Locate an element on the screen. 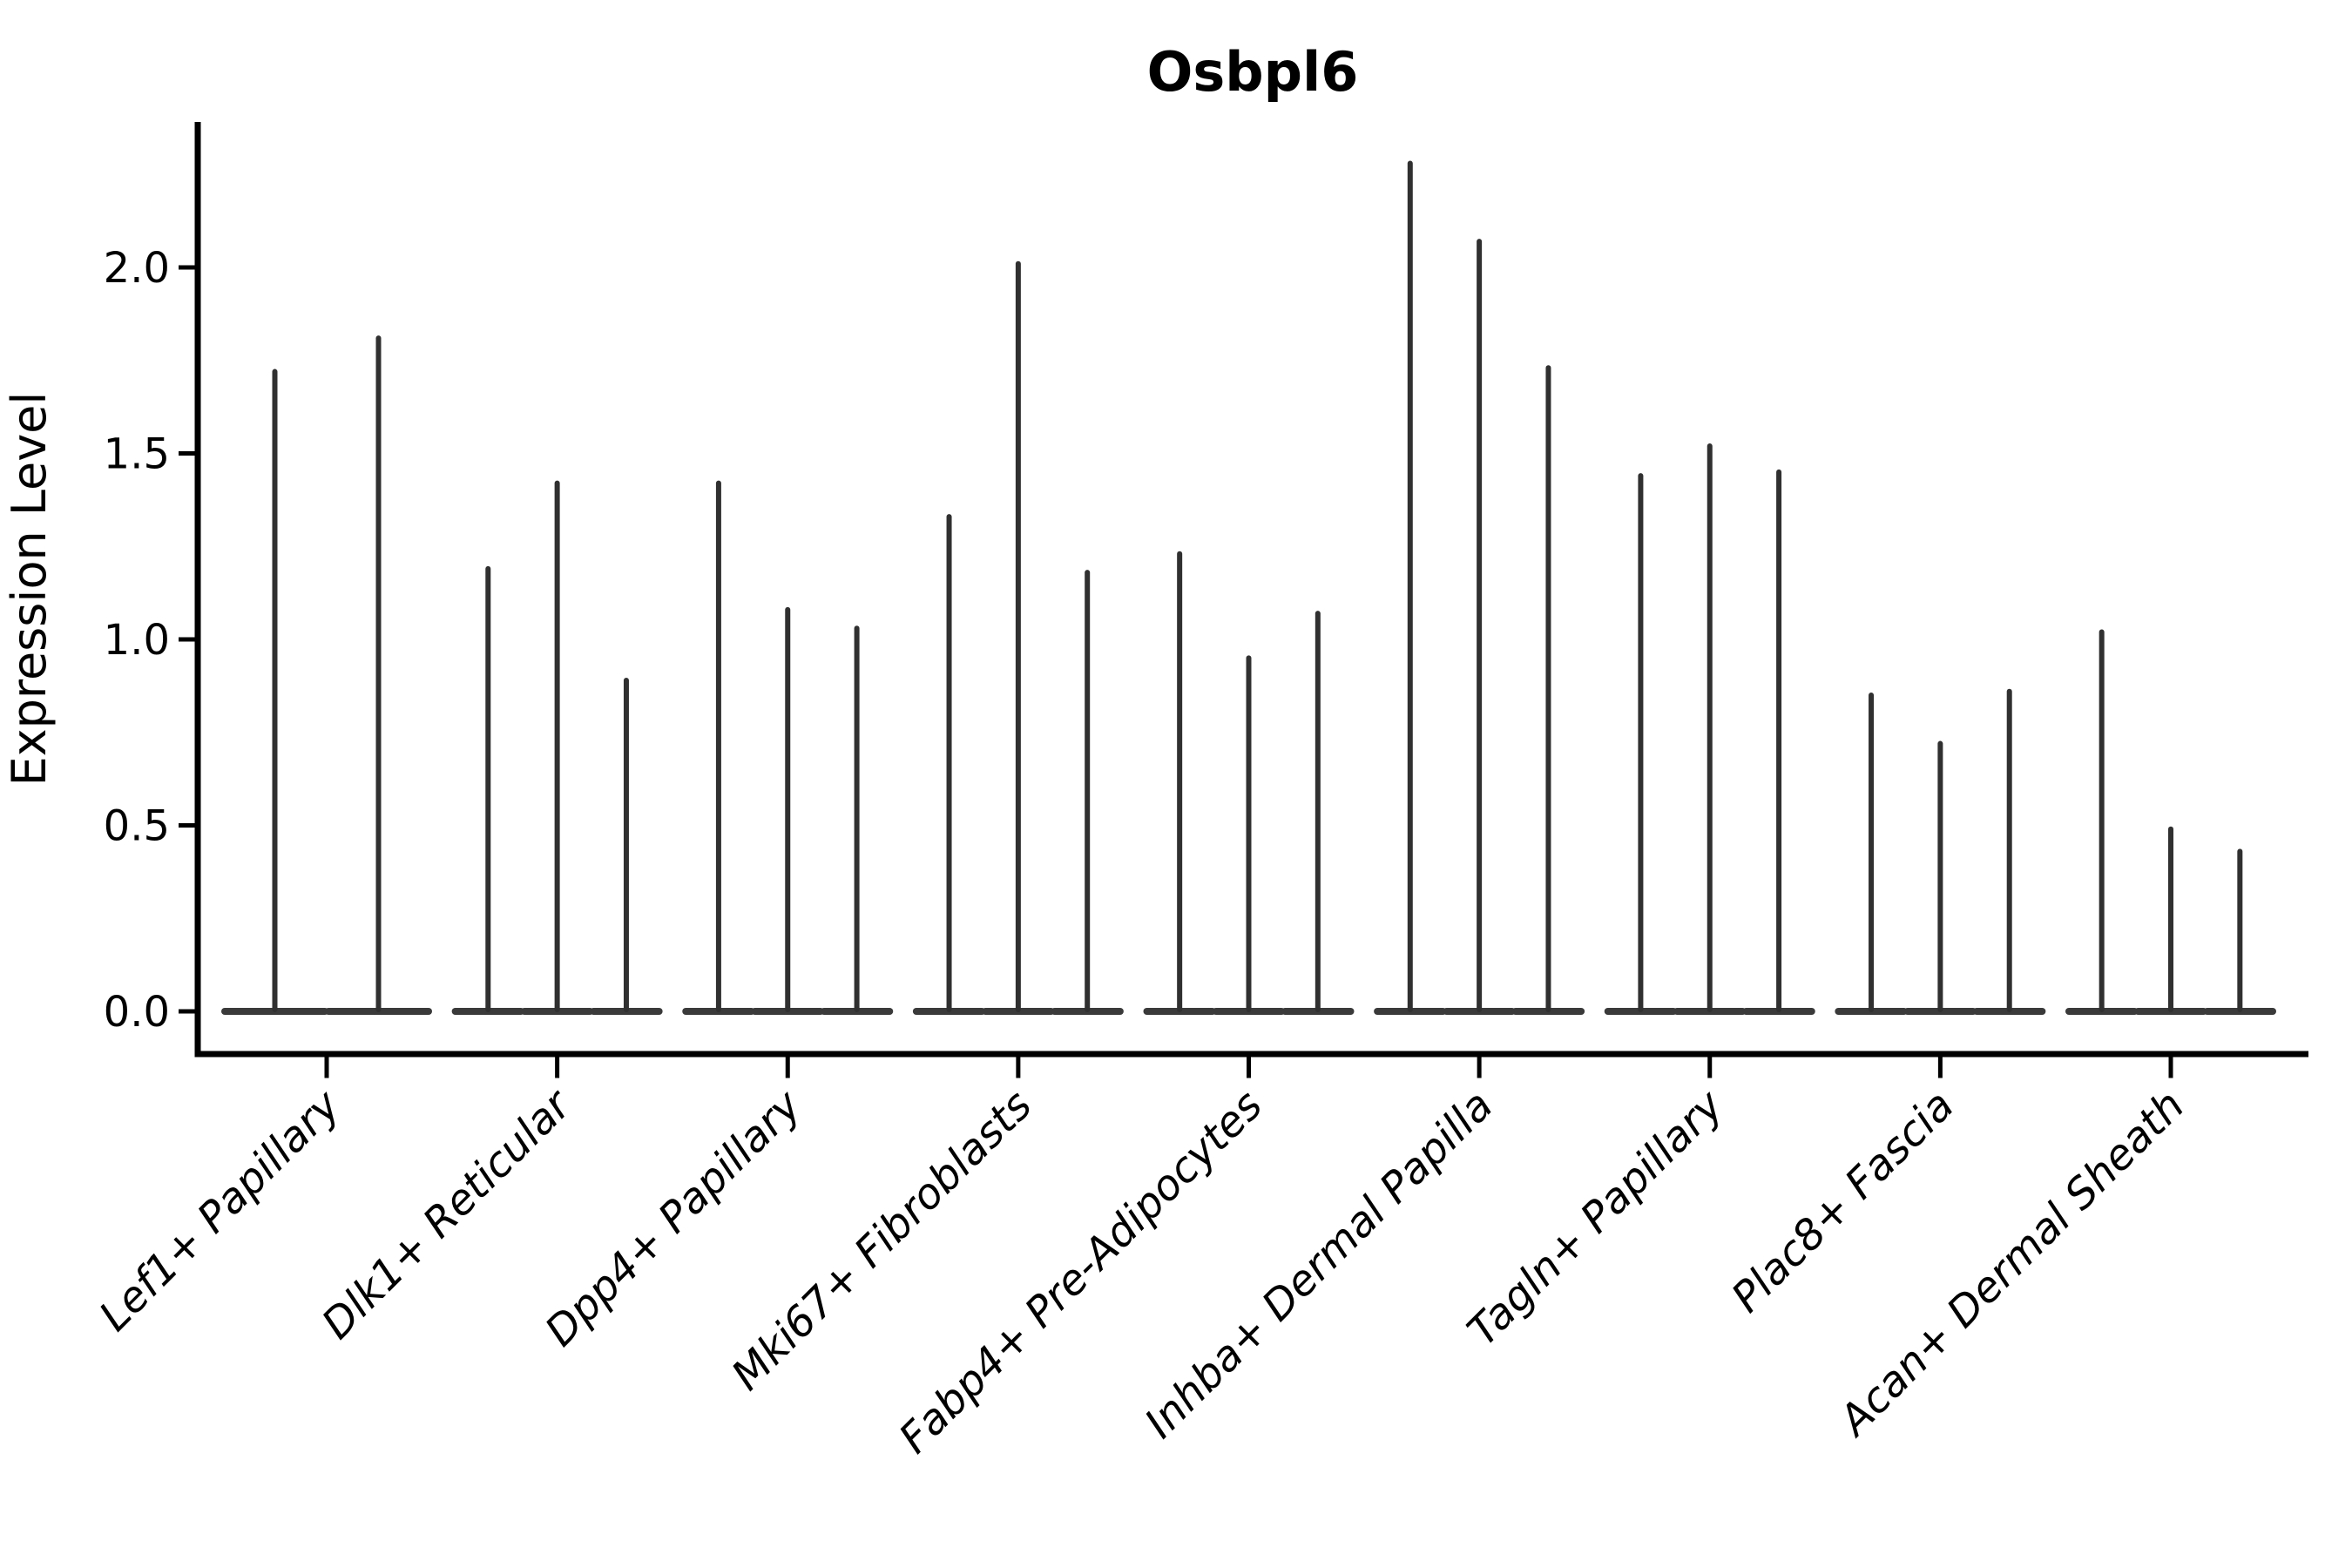 The image size is (2352, 1568). x-tick-label: Dpp4+ Papillary is located at coordinates (673, 1217).